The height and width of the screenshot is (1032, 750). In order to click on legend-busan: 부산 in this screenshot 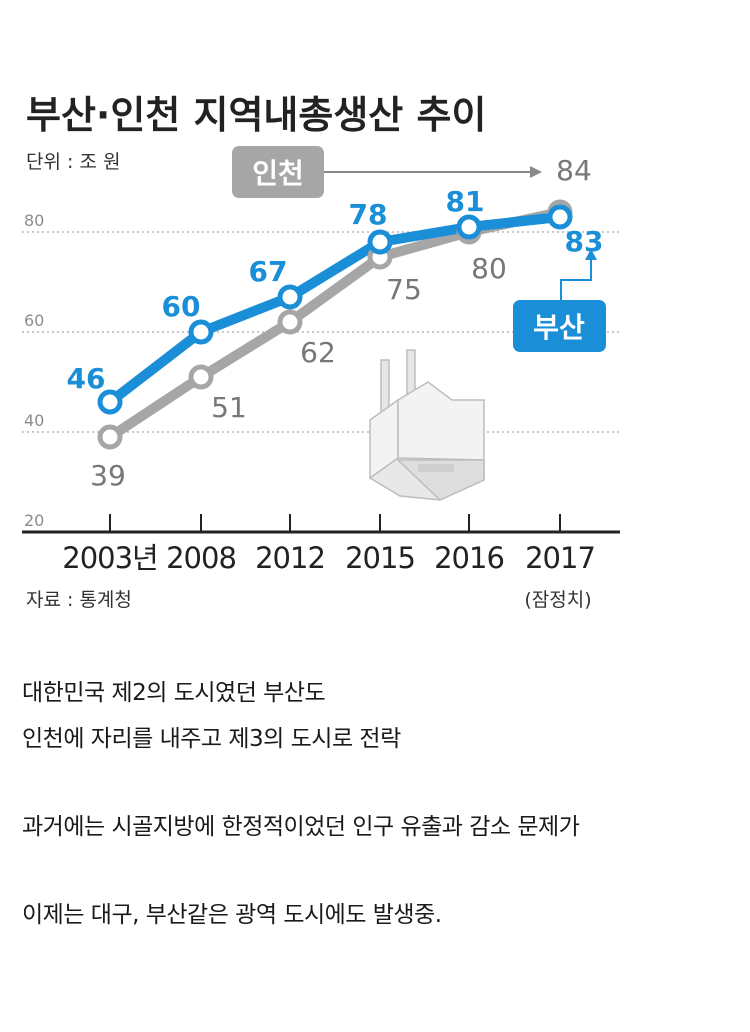, I will do `click(559, 300)`.